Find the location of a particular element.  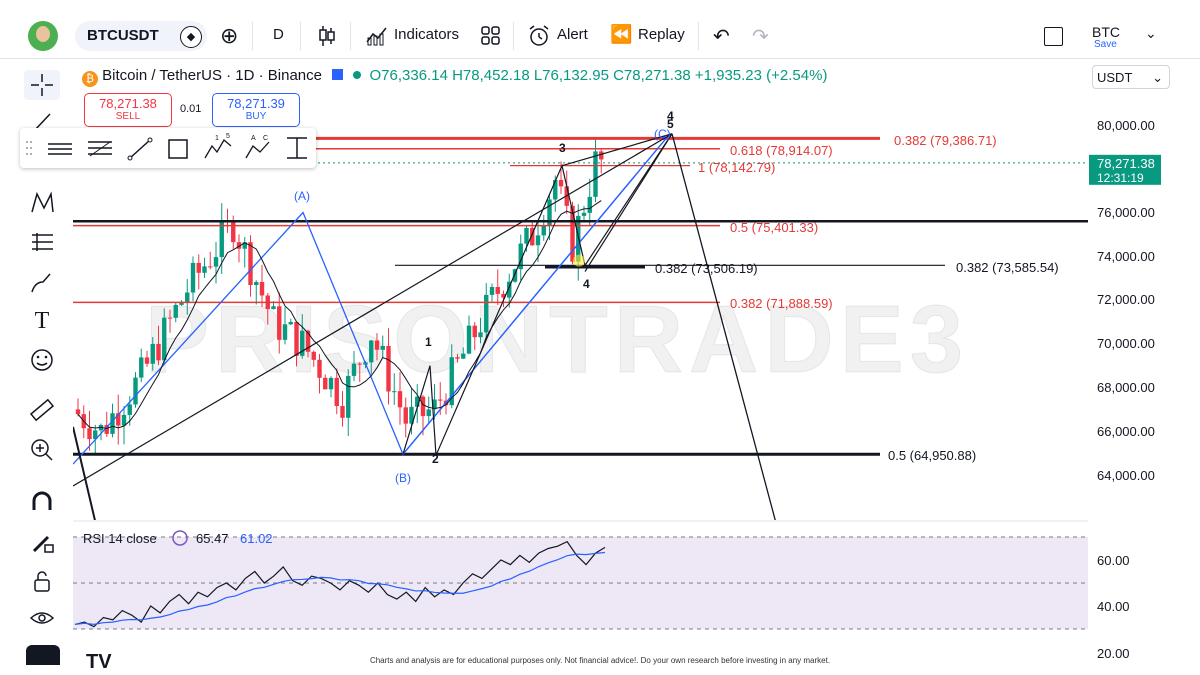

crosshair-icon is located at coordinates (42, 85).